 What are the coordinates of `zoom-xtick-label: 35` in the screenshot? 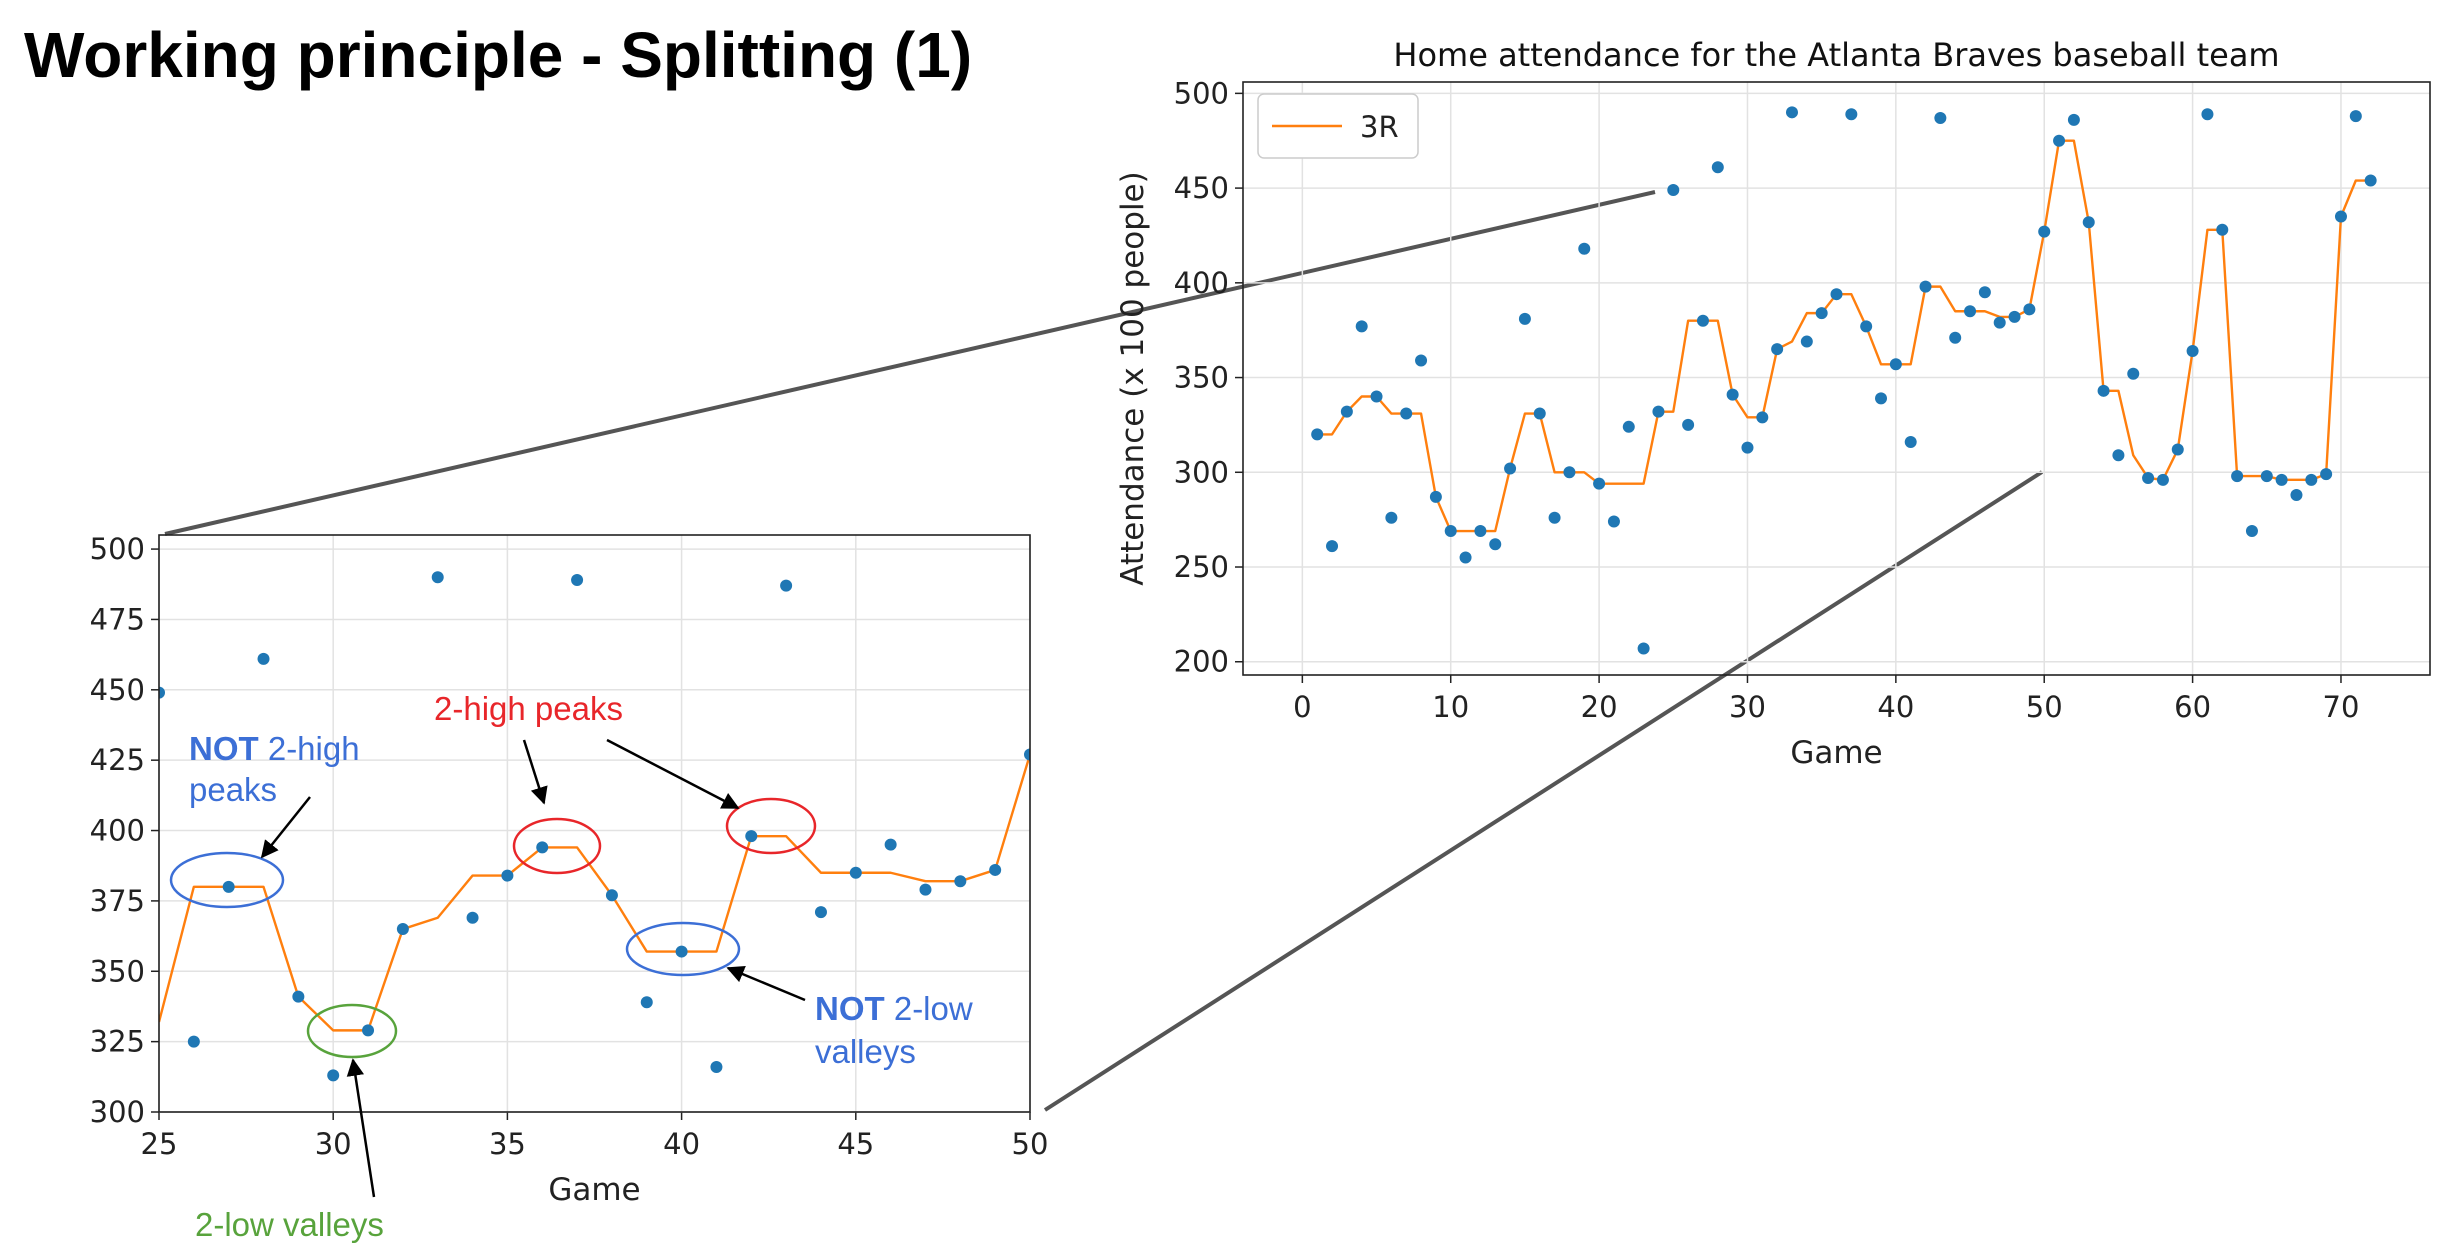 It's located at (507, 1144).